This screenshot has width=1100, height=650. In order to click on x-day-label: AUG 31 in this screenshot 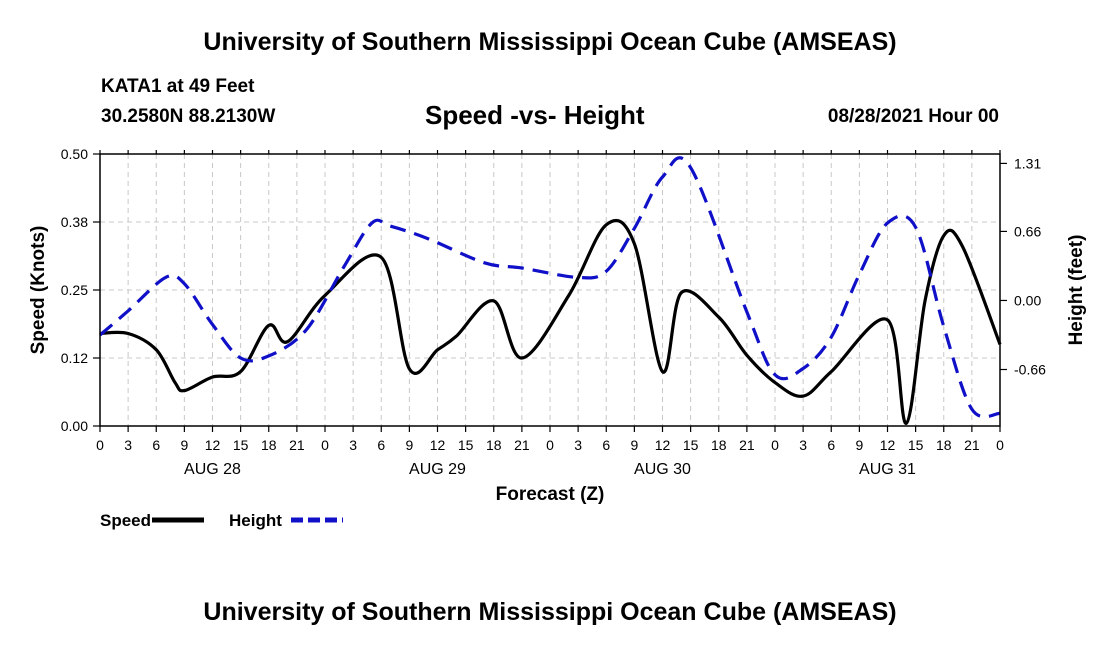, I will do `click(887, 469)`.